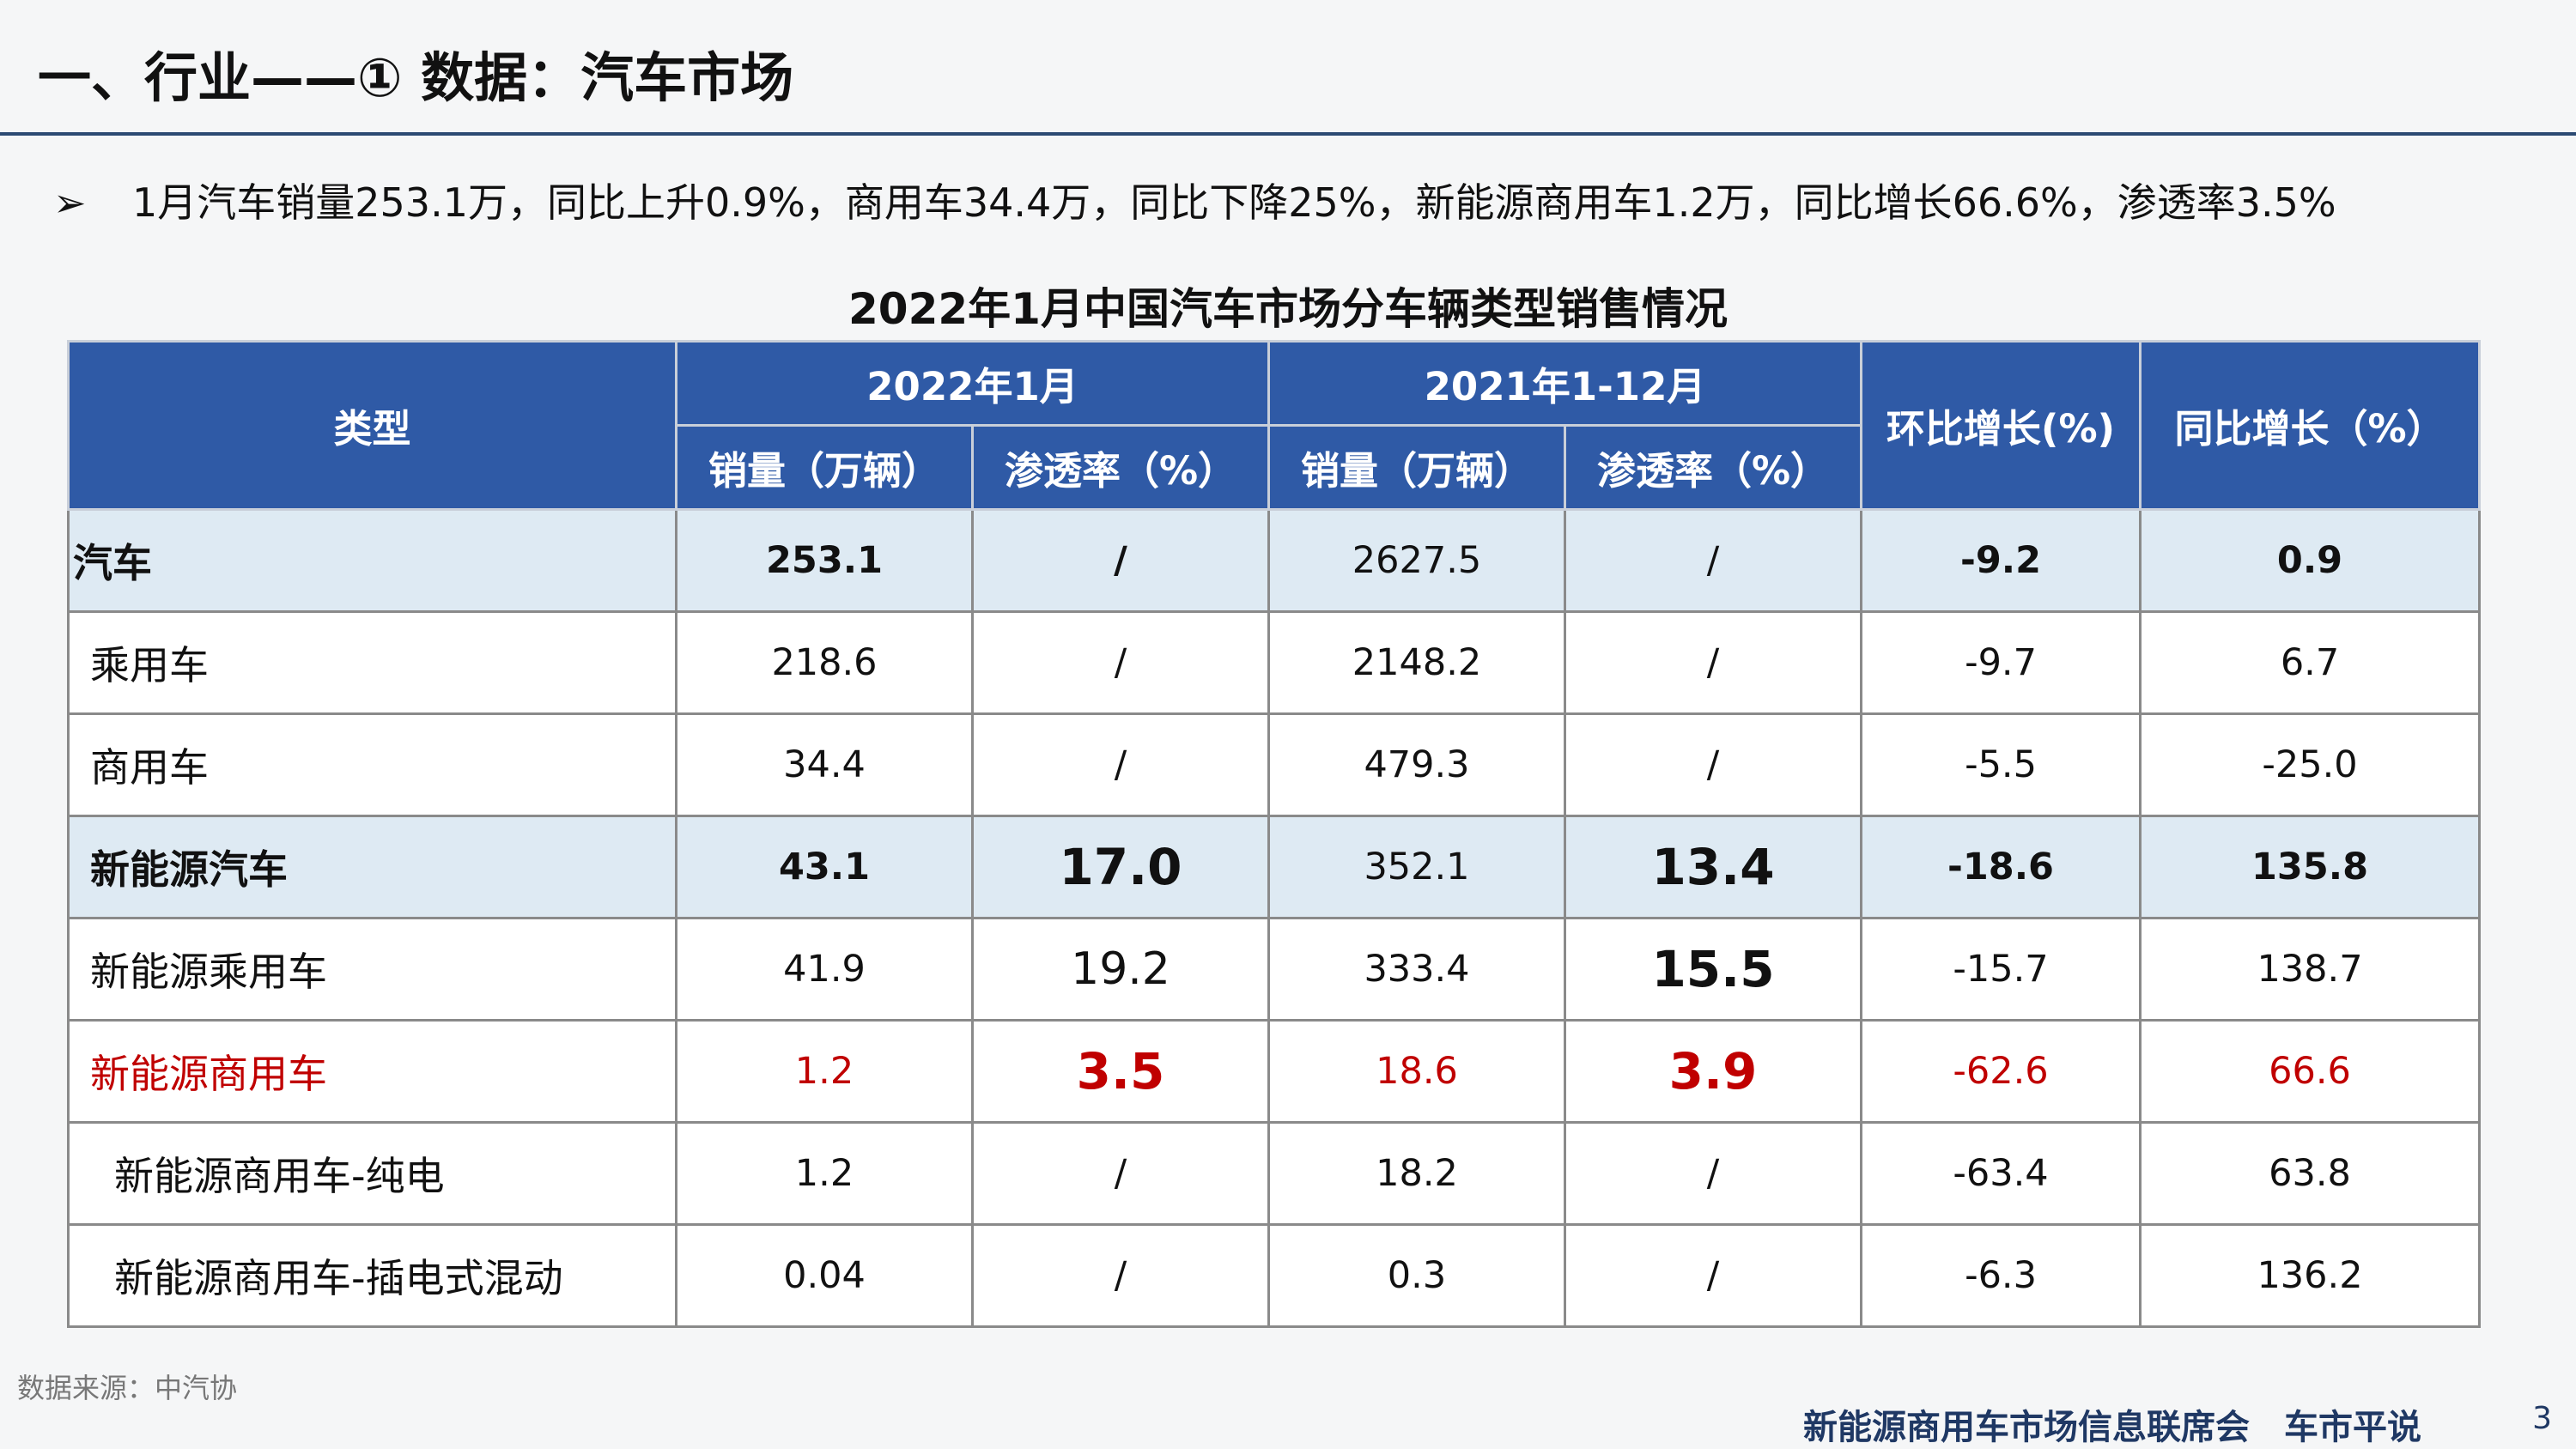  What do you see at coordinates (416, 77) in the screenshot?
I see `page-title: 一、行业——① 数据：汽车市场` at bounding box center [416, 77].